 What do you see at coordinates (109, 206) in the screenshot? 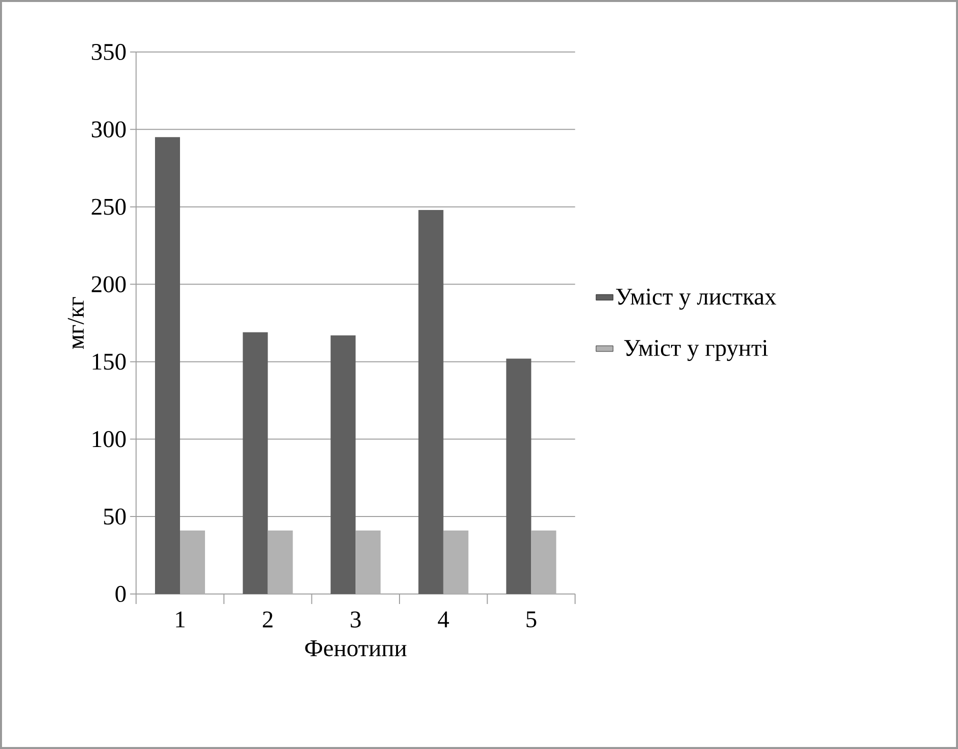
I see `y-tick-label: 250` at bounding box center [109, 206].